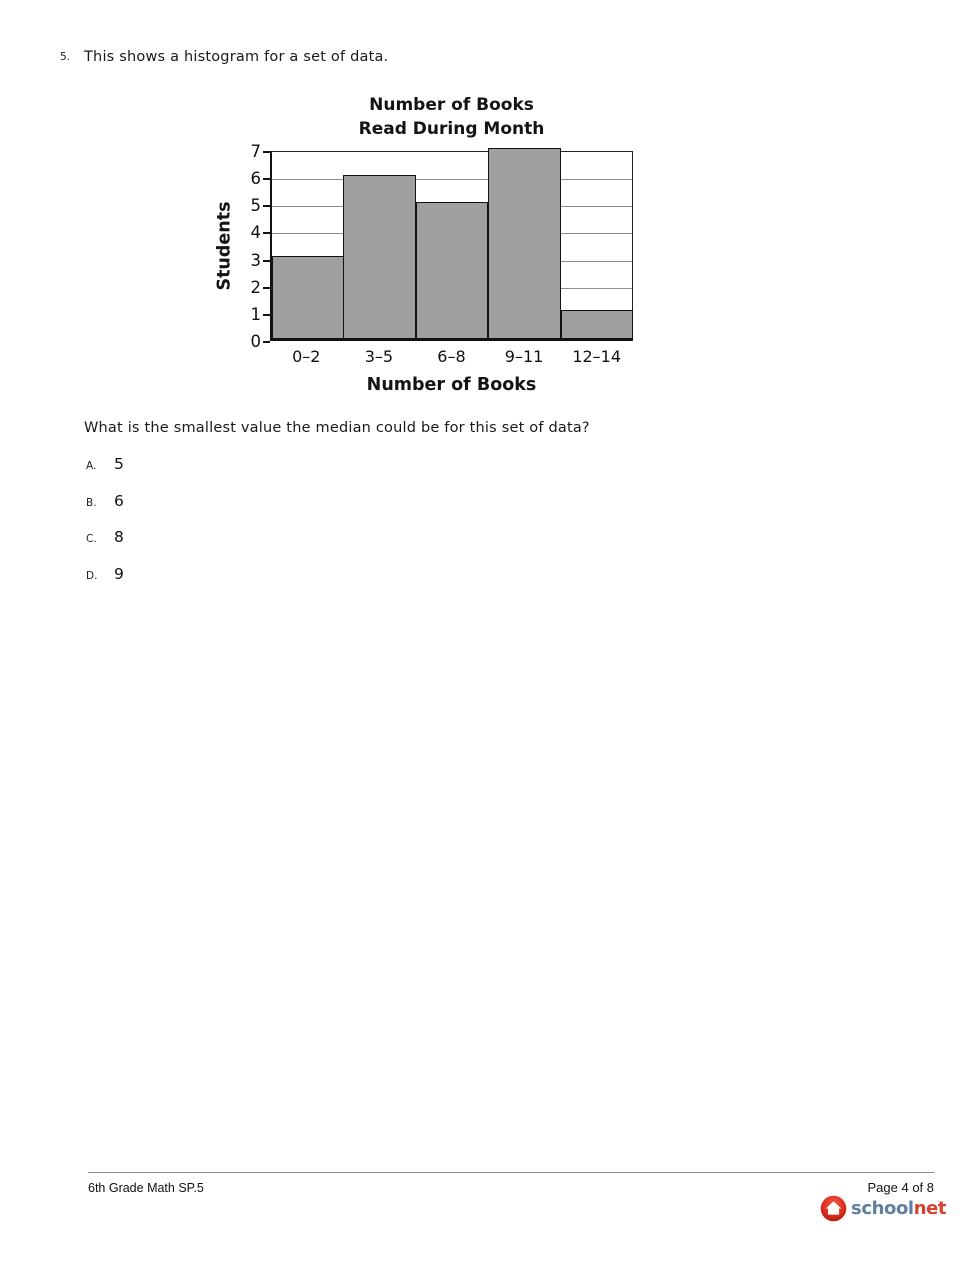  Describe the element at coordinates (119, 573) in the screenshot. I see `option-value: 9` at that location.